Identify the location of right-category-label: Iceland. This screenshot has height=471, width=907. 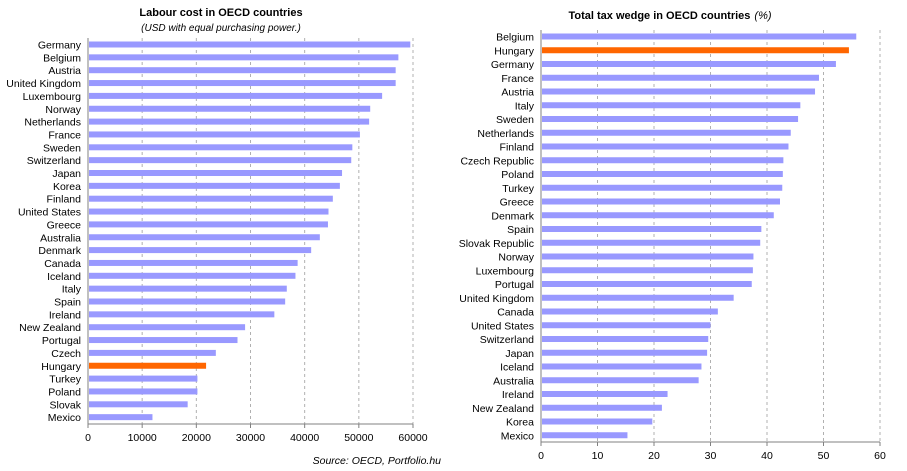
(517, 368).